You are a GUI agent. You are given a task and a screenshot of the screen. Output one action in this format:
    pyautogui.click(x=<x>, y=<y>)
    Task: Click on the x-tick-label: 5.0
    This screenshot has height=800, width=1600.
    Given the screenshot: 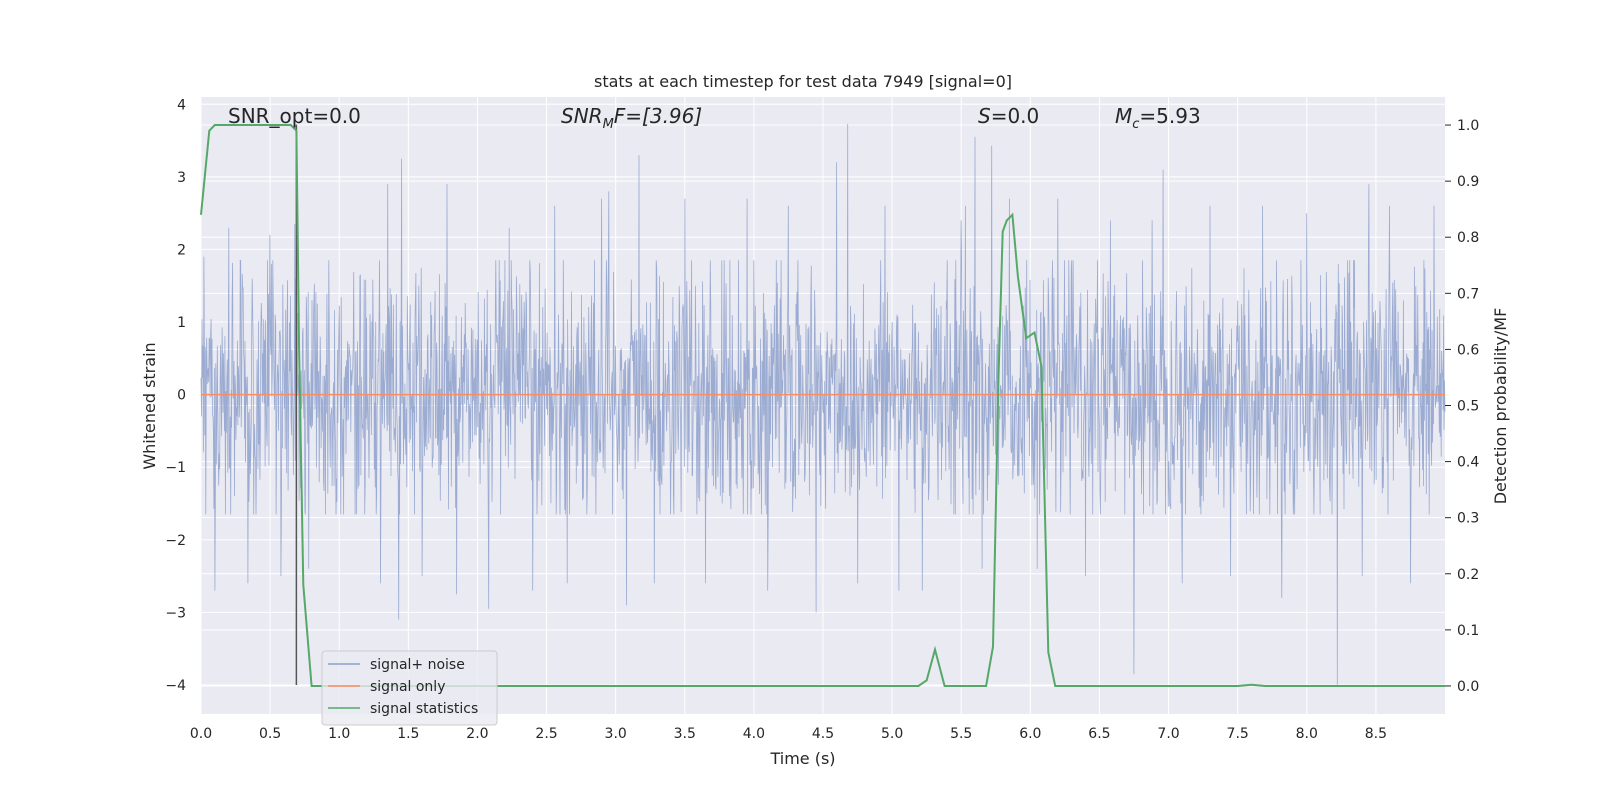 What is the action you would take?
    pyautogui.click(x=892, y=734)
    